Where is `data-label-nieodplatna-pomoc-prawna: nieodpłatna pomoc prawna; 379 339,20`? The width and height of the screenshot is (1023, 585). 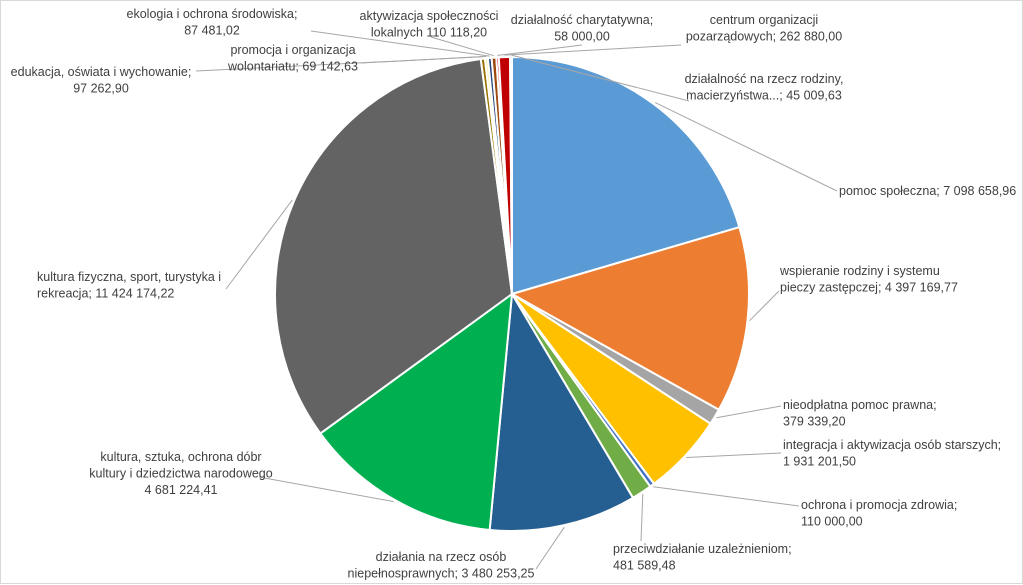 data-label-nieodplatna-pomoc-prawna: nieodpłatna pomoc prawna; 379 339,20 is located at coordinates (860, 413).